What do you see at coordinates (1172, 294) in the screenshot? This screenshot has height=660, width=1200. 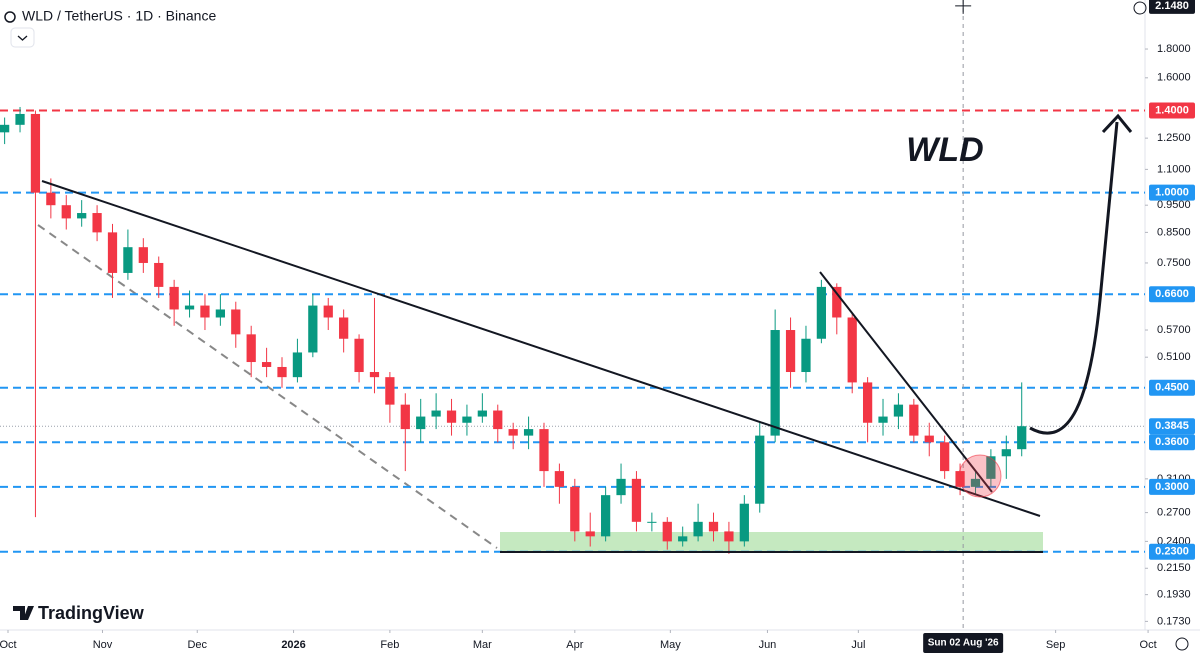 I see `price-badge-label: 0.6600` at bounding box center [1172, 294].